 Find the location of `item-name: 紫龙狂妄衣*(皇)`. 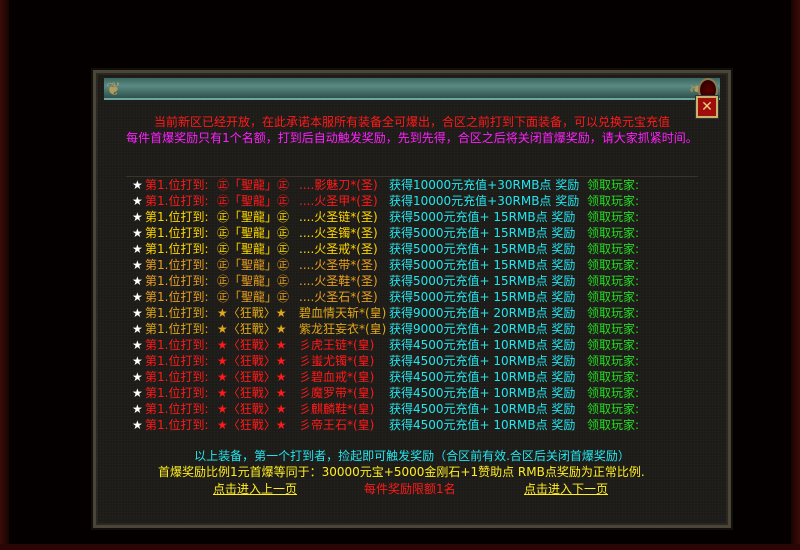

item-name: 紫龙狂妄衣*(皇) is located at coordinates (343, 329).